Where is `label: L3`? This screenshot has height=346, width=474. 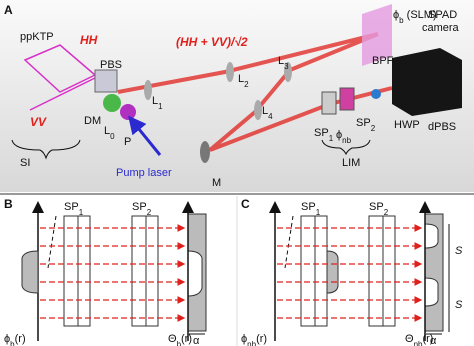 label: L3 is located at coordinates (283, 63).